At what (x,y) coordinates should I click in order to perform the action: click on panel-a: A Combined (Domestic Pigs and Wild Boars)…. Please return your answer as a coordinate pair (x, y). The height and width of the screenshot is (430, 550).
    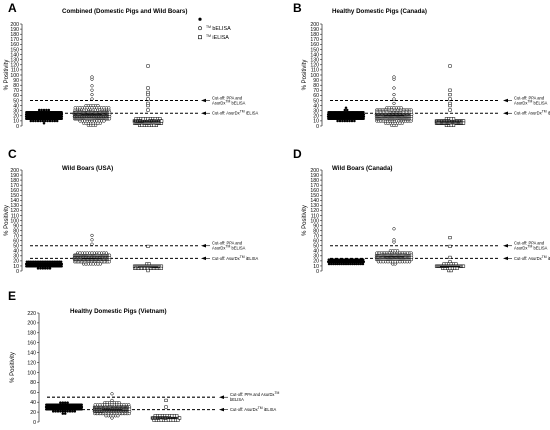
    Looking at the image, I should click on (131, 65).